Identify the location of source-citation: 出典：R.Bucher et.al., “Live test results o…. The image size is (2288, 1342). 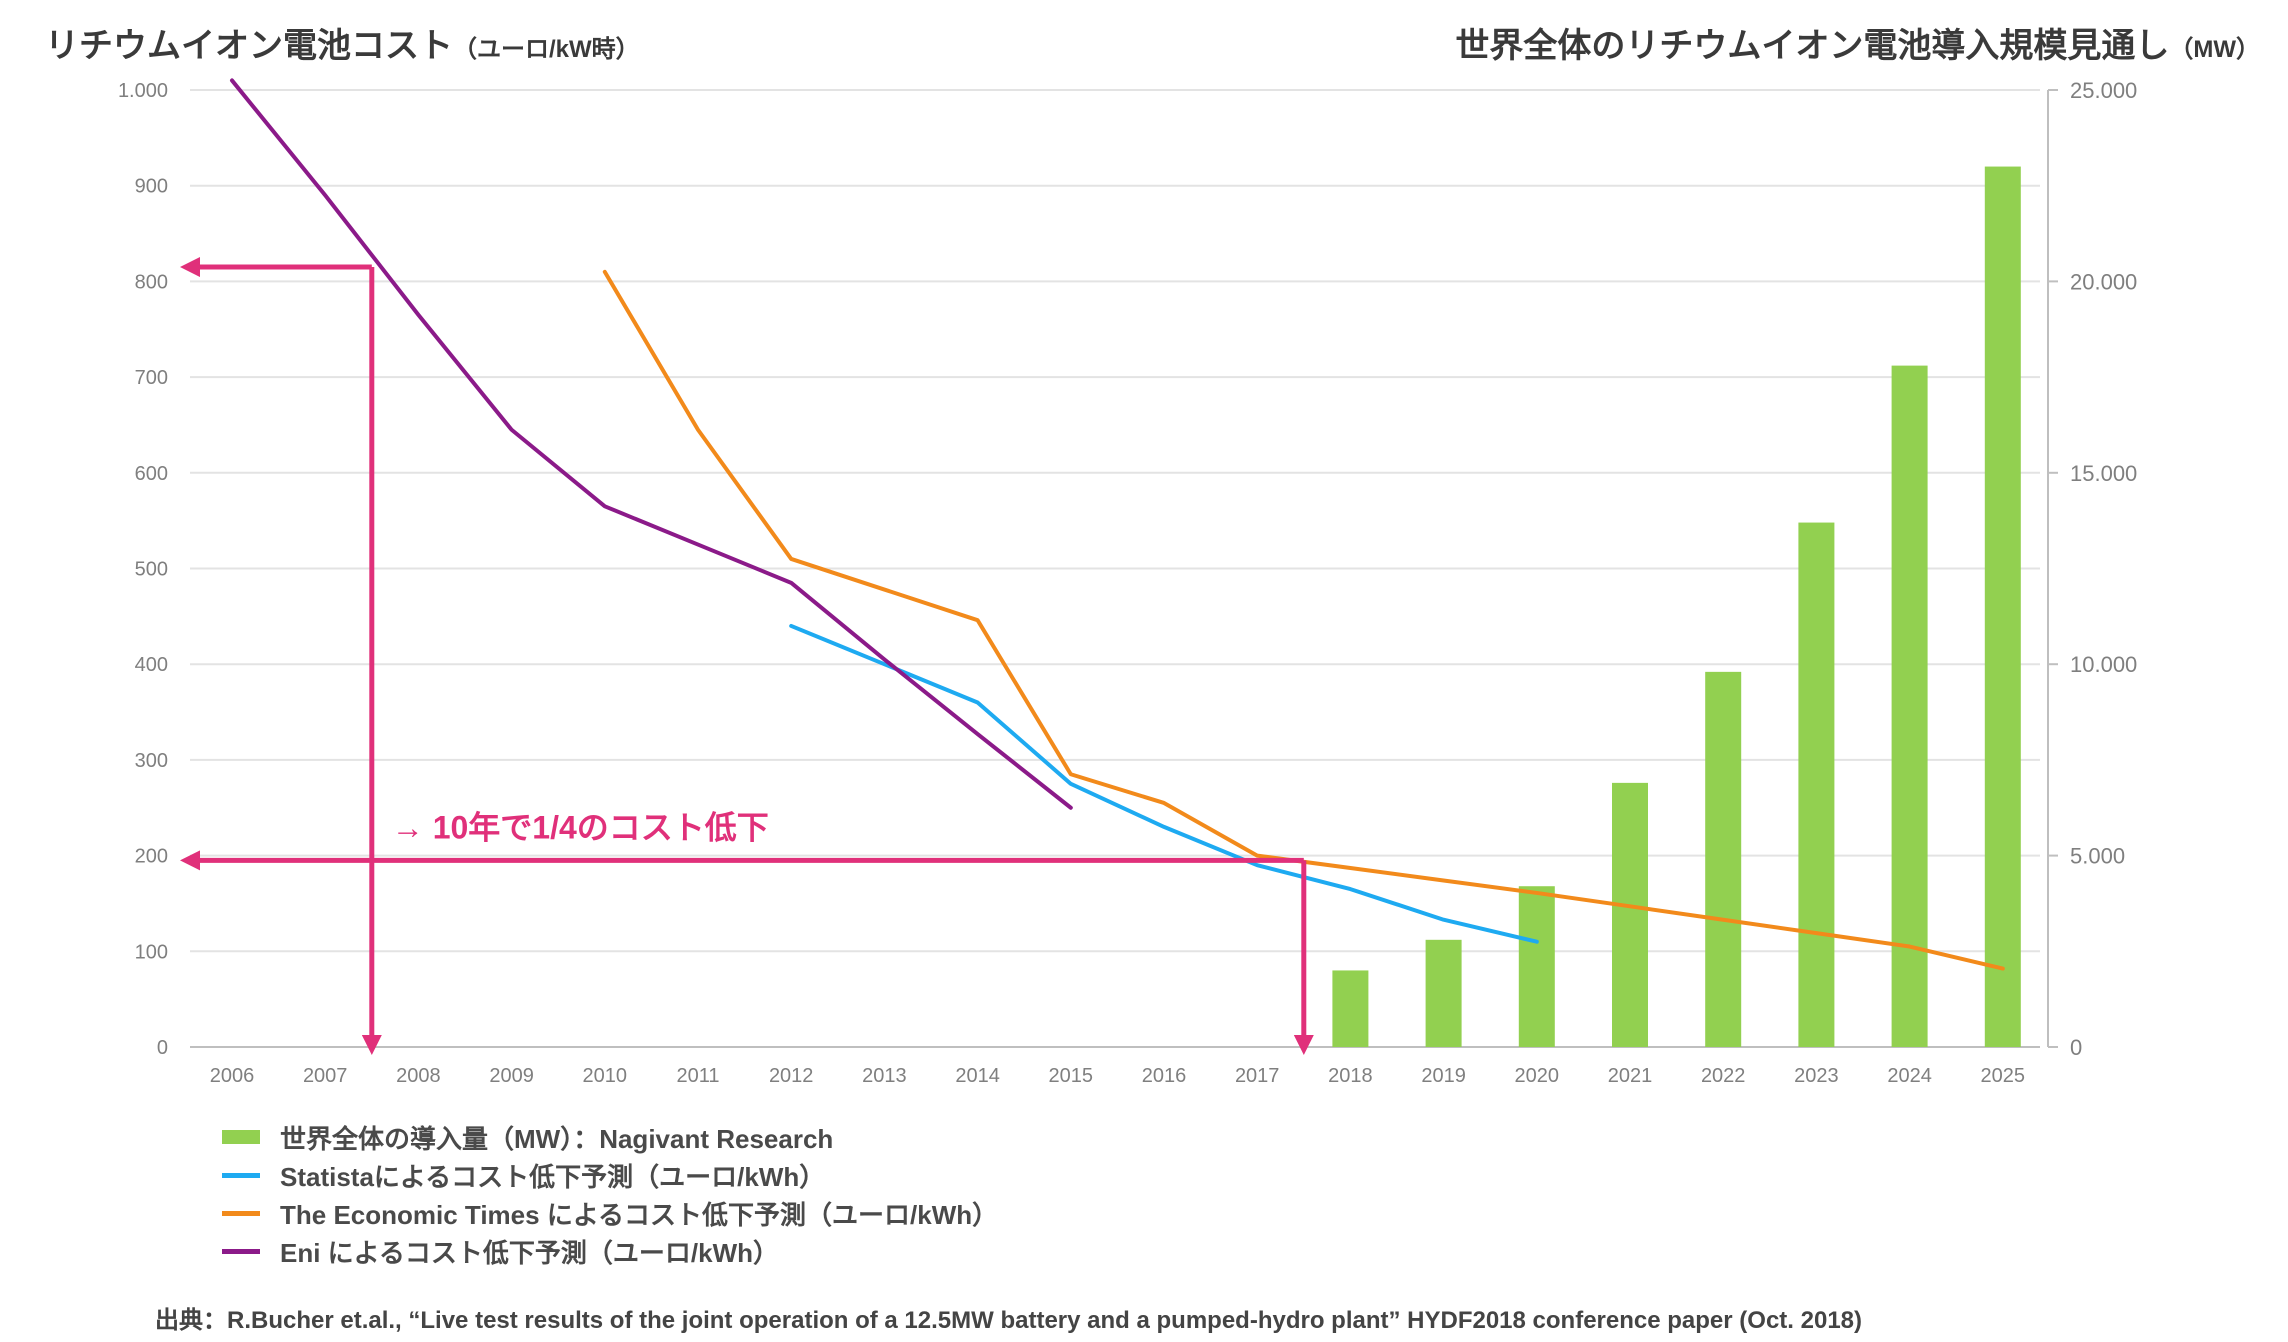
(1009, 1320).